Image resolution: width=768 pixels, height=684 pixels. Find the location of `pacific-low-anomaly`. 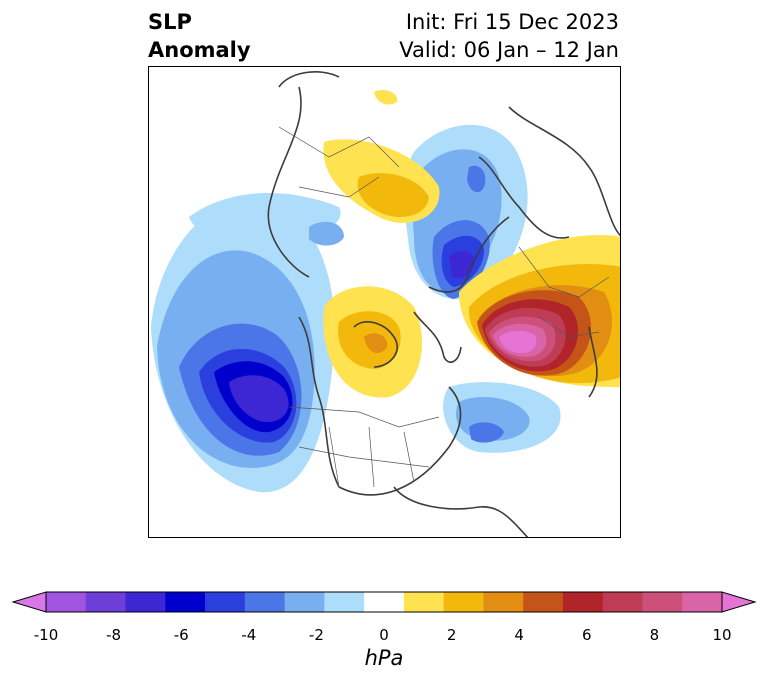

pacific-low-anomaly is located at coordinates (243, 344).